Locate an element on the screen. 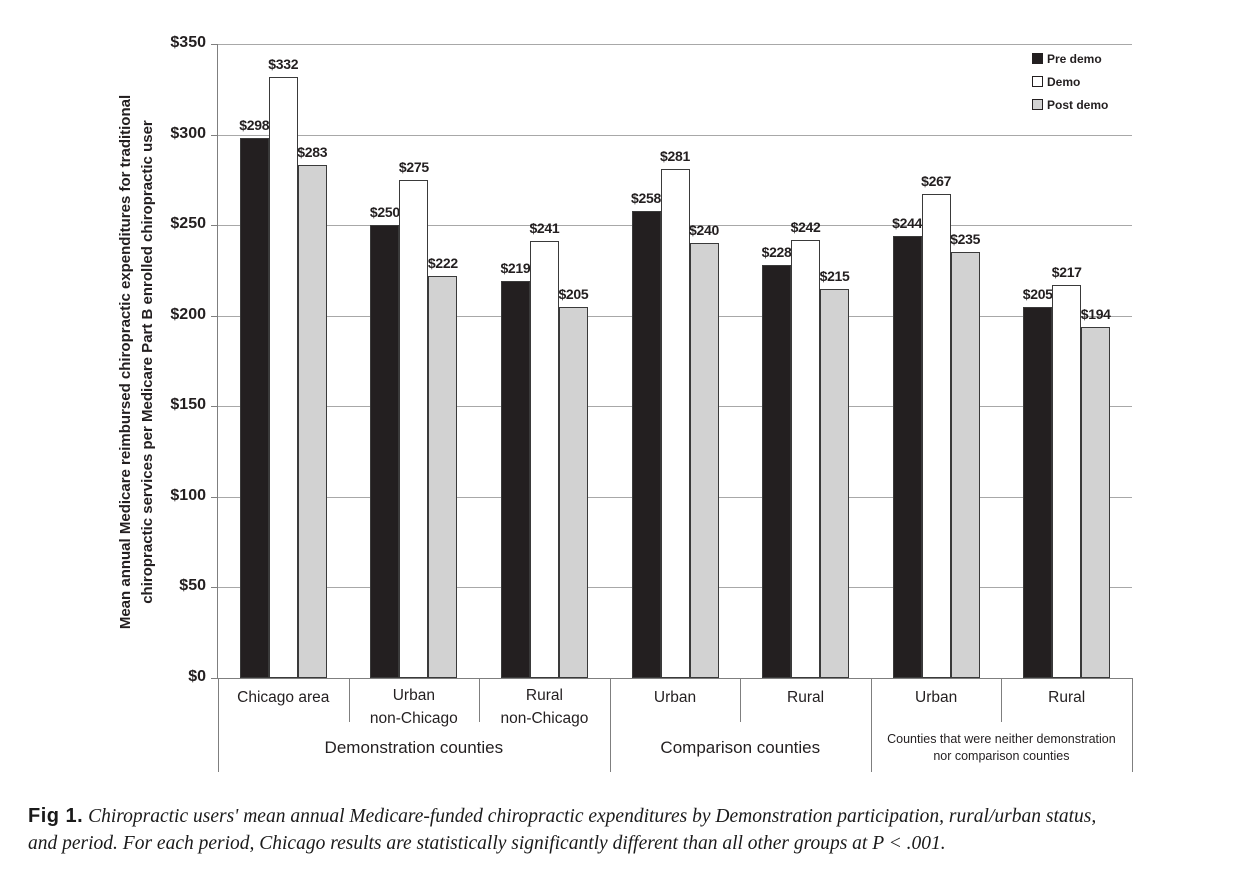 This screenshot has height=873, width=1250. legend-item-demo: Demo is located at coordinates (1070, 81).